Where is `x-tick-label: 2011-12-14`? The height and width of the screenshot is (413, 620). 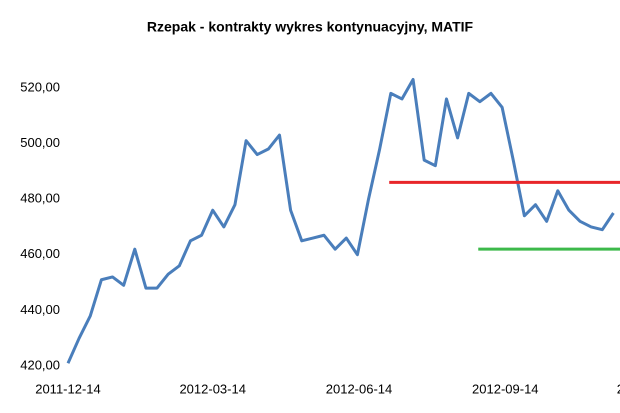 x-tick-label: 2011-12-14 is located at coordinates (68, 388).